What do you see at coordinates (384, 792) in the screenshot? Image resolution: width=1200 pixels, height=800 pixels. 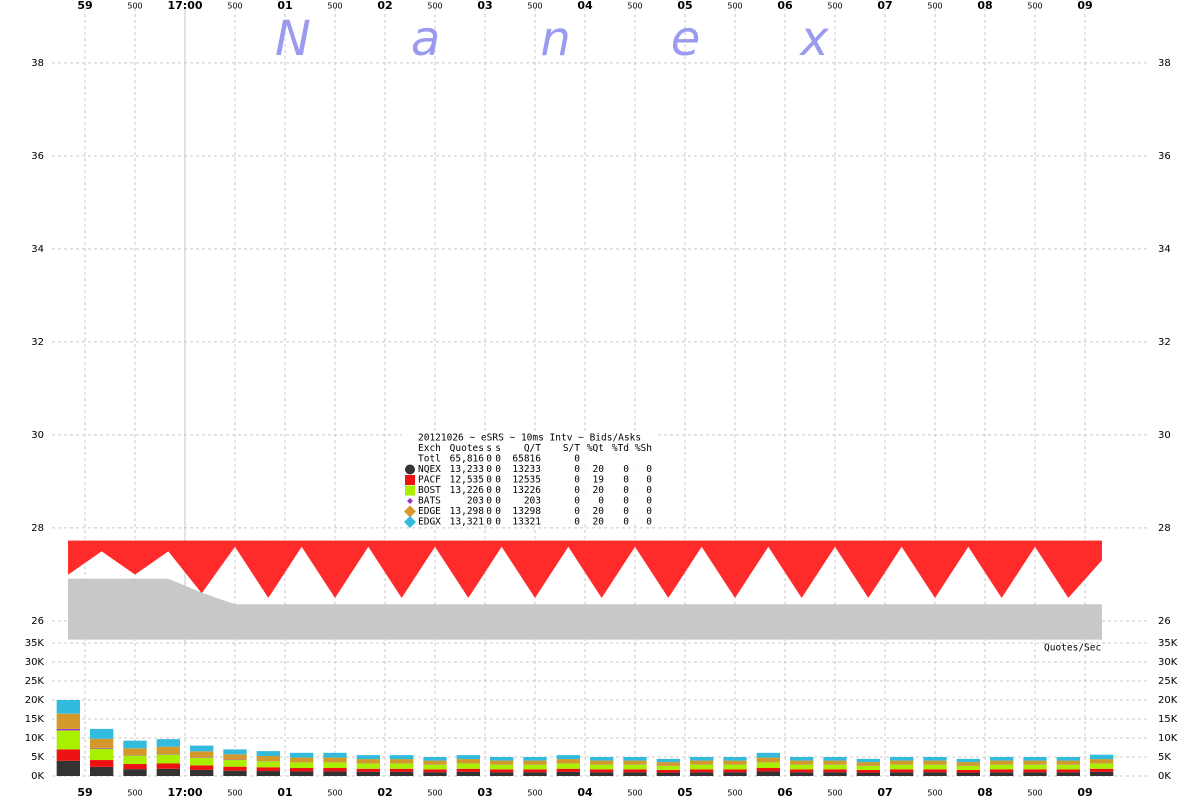 I see `x-tick-label: 02` at bounding box center [384, 792].